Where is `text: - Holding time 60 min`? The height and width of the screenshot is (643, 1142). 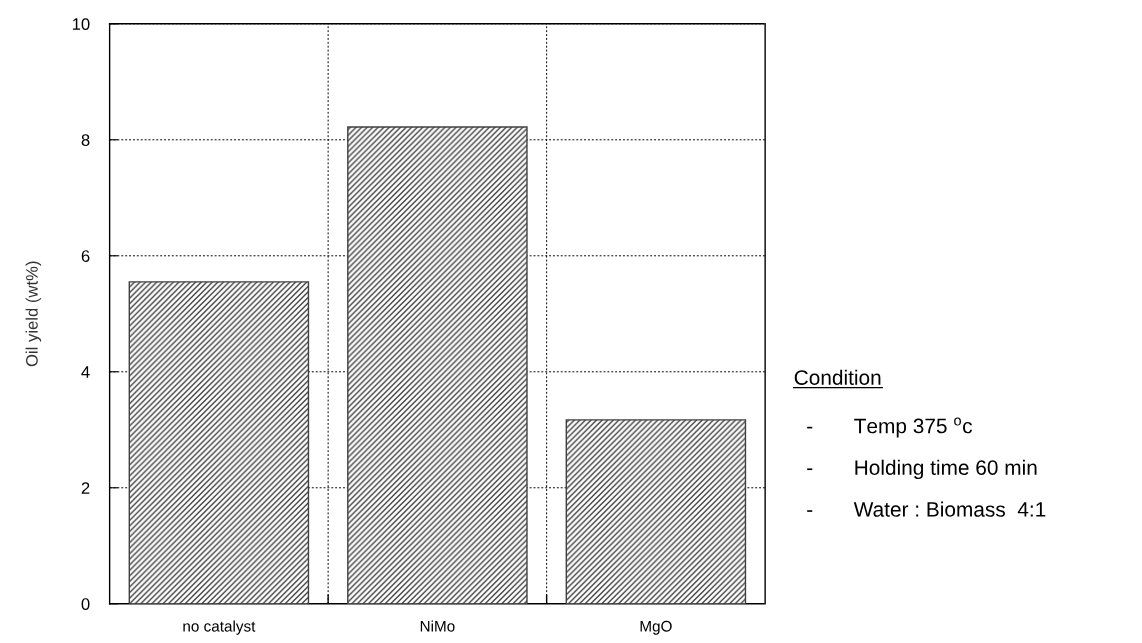 text: - Holding time 60 min is located at coordinates (922, 469).